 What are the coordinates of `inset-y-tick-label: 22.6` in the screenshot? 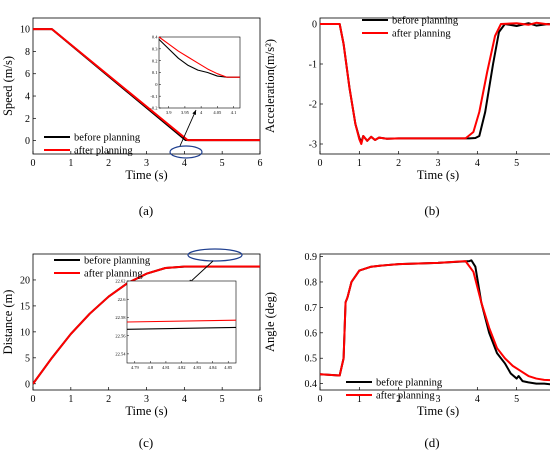 It's located at (122, 299).